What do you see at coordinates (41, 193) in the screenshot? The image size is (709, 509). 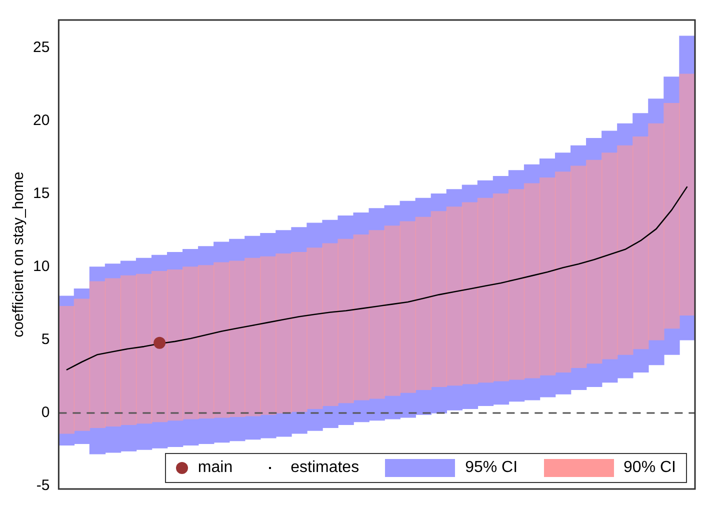 I see `y-tick-label: 15` at bounding box center [41, 193].